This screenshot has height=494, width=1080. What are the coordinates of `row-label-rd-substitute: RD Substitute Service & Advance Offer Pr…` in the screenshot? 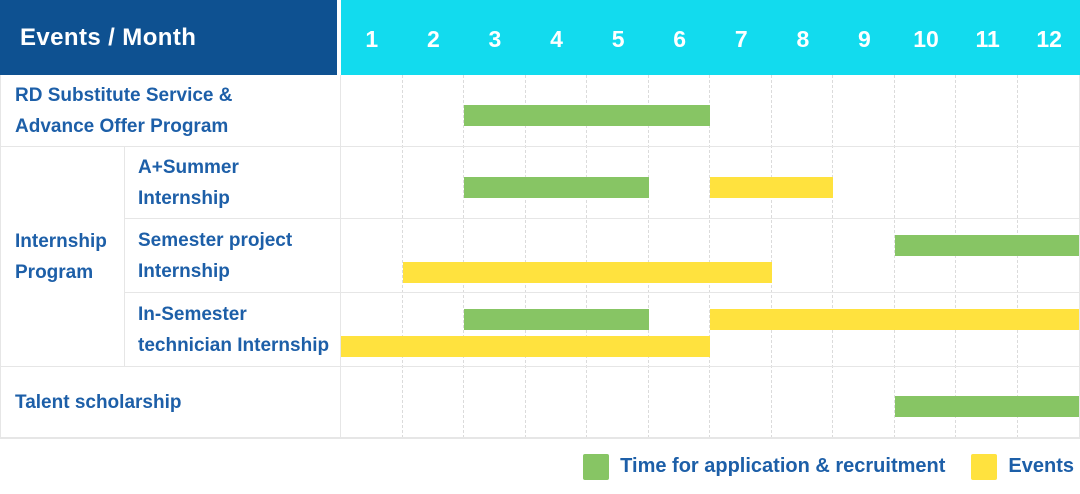 It's located at (171, 111).